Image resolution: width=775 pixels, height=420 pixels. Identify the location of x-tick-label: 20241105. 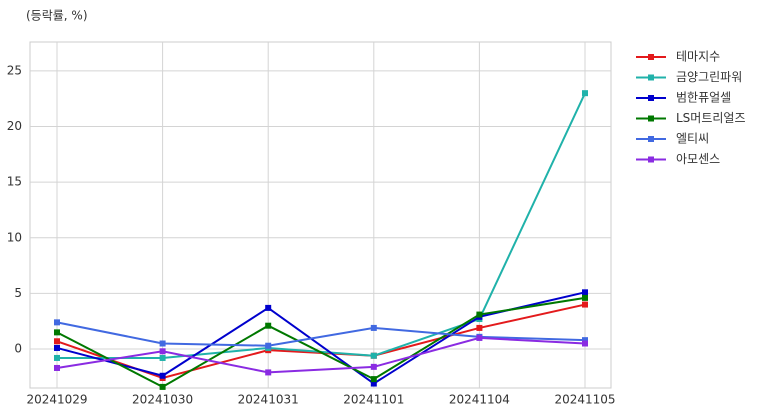
(584, 400).